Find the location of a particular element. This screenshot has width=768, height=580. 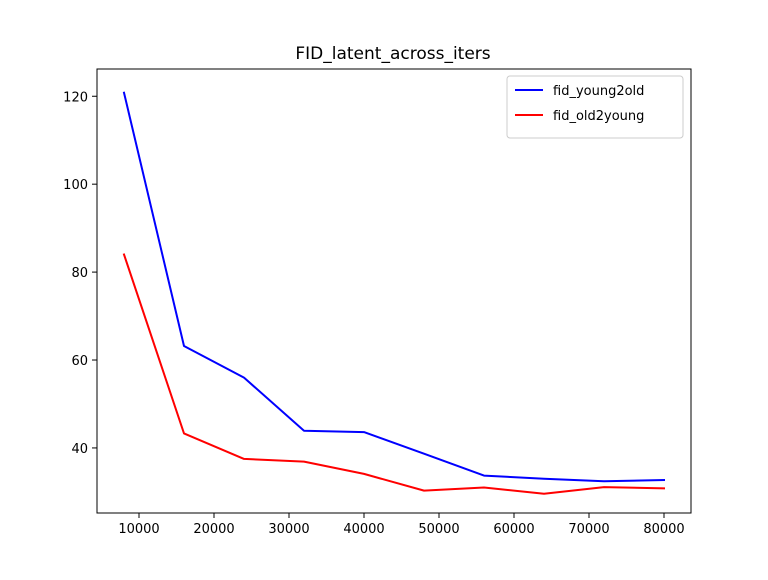

x-tick-label: 50000 is located at coordinates (438, 529).